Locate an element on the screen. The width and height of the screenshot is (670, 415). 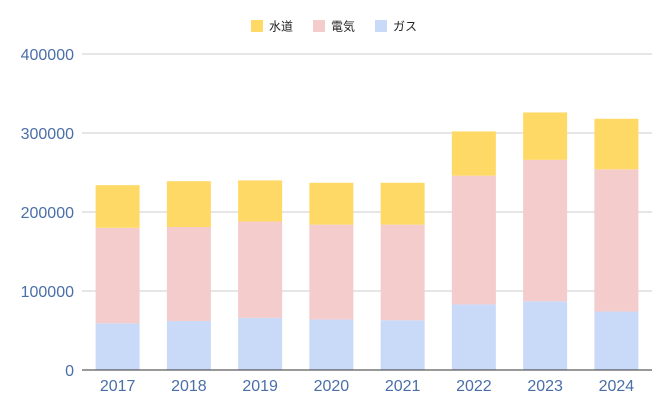
y-axis: 0 100000 200000 300000 400000 is located at coordinates (47, 213).